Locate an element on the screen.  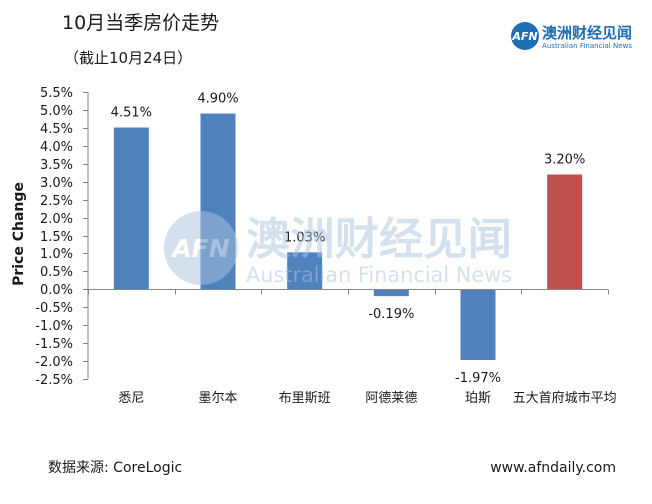
logo-mark-text: AFN is located at coordinates (524, 36).